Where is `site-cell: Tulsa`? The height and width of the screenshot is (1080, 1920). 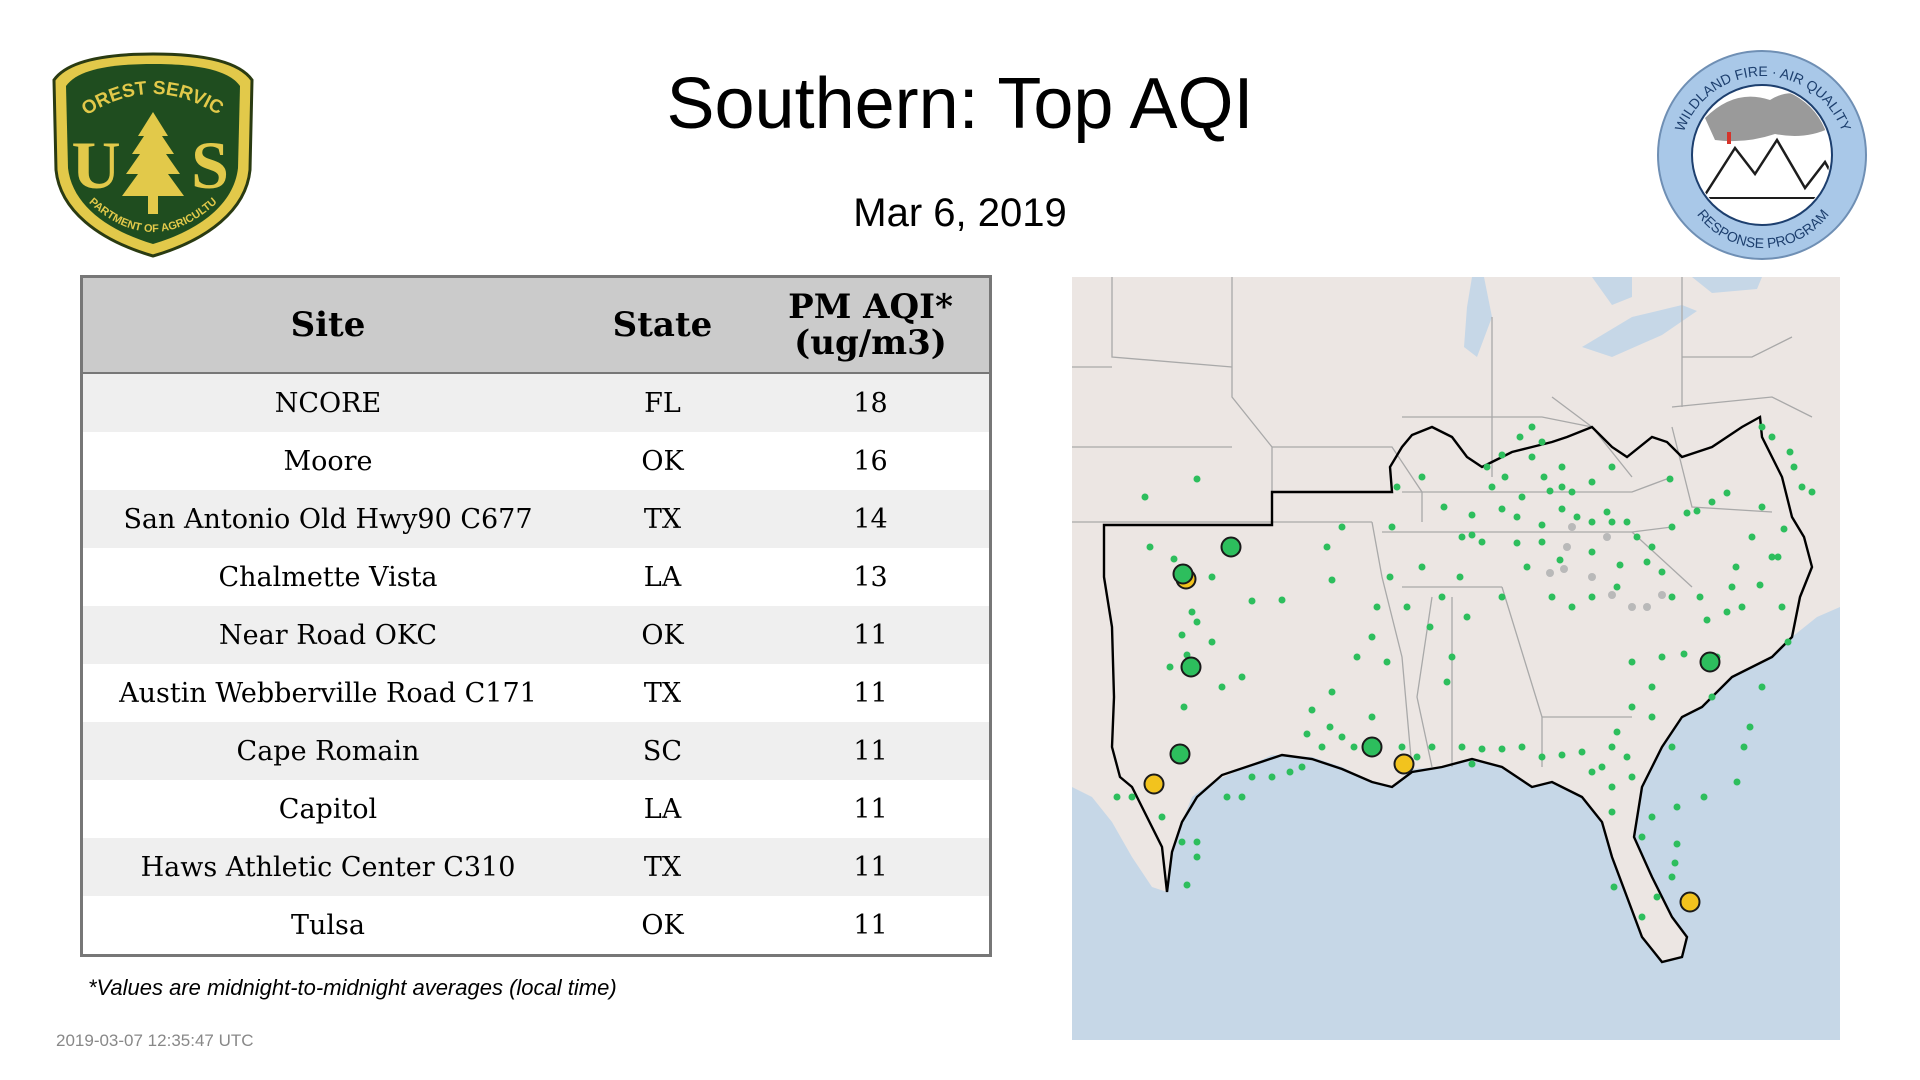
site-cell: Tulsa is located at coordinates (327, 926).